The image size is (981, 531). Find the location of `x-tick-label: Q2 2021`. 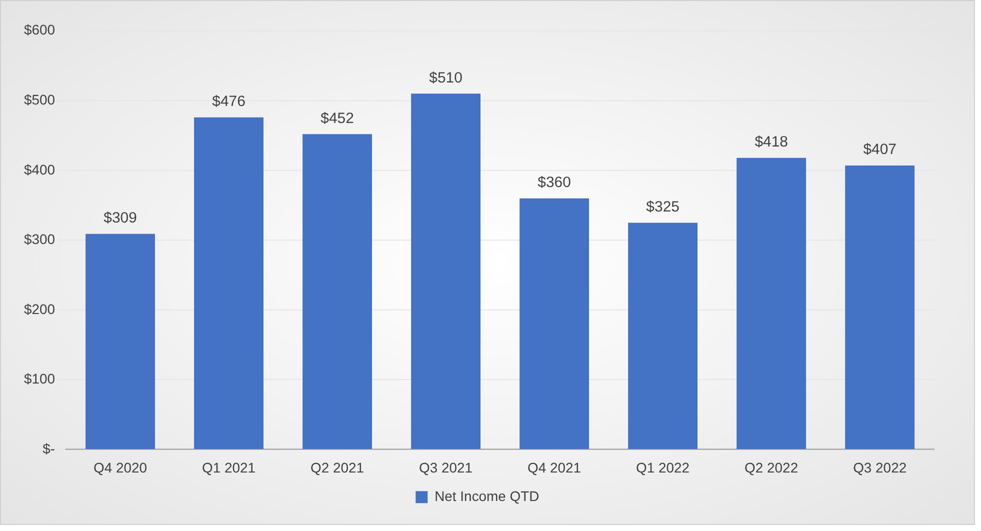

x-tick-label: Q2 2021 is located at coordinates (337, 468).